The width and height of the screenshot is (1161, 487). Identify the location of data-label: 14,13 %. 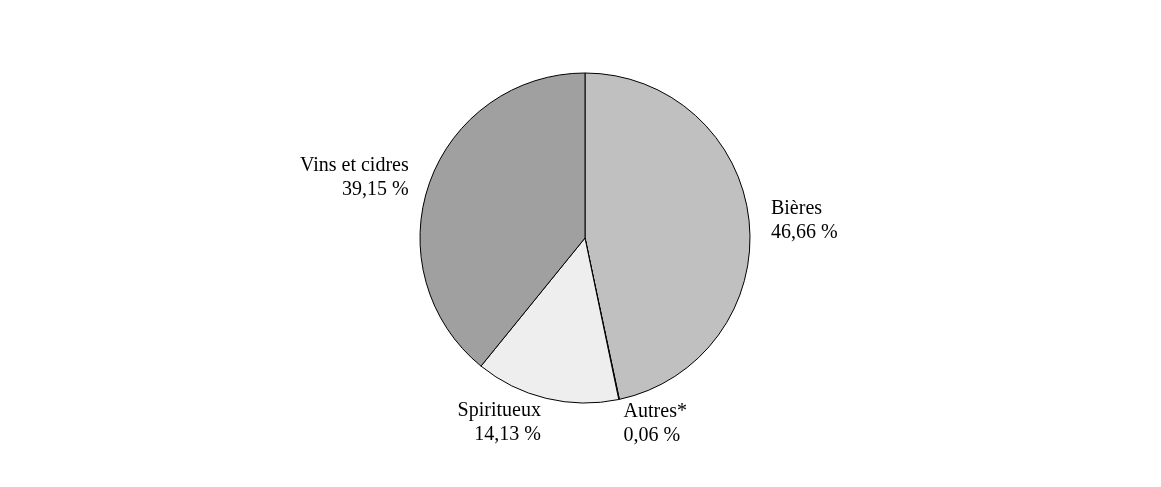
(507, 432).